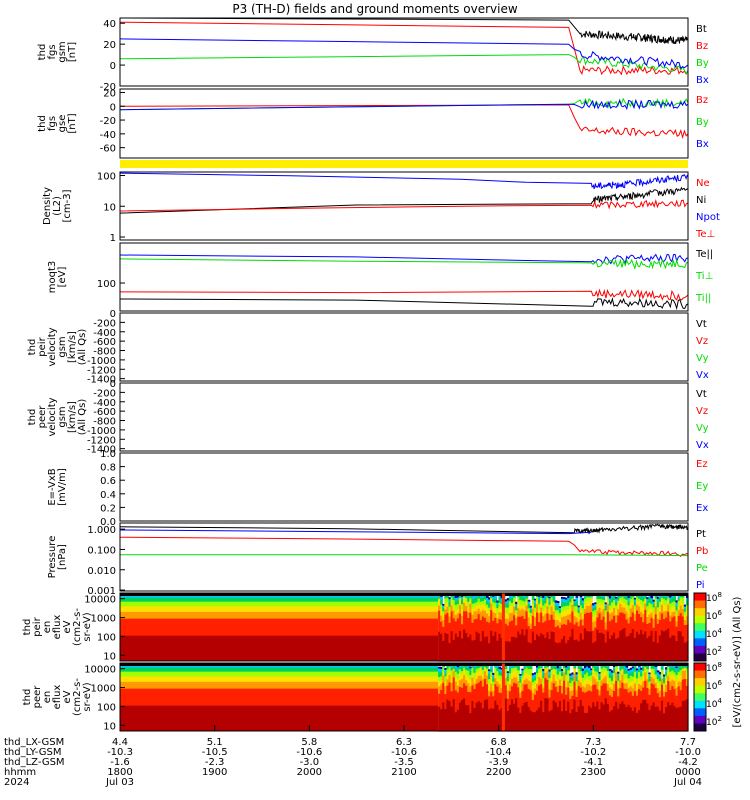  Describe the element at coordinates (120, 742) in the screenshot. I see `xtick-value: 4.4` at that location.